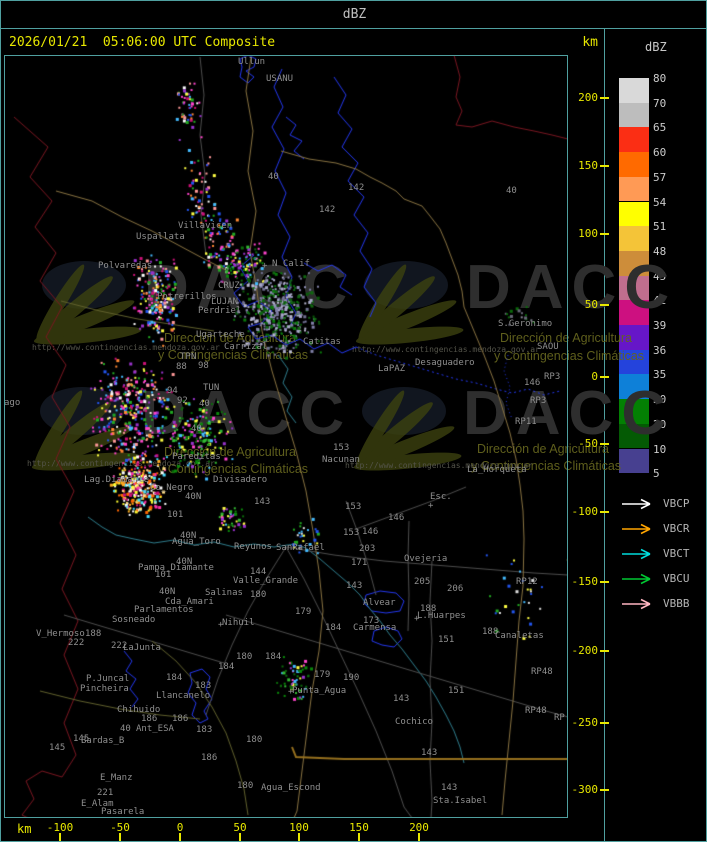  What do you see at coordinates (660, 202) in the screenshot?
I see `scale-value-label: 54` at bounding box center [660, 202].